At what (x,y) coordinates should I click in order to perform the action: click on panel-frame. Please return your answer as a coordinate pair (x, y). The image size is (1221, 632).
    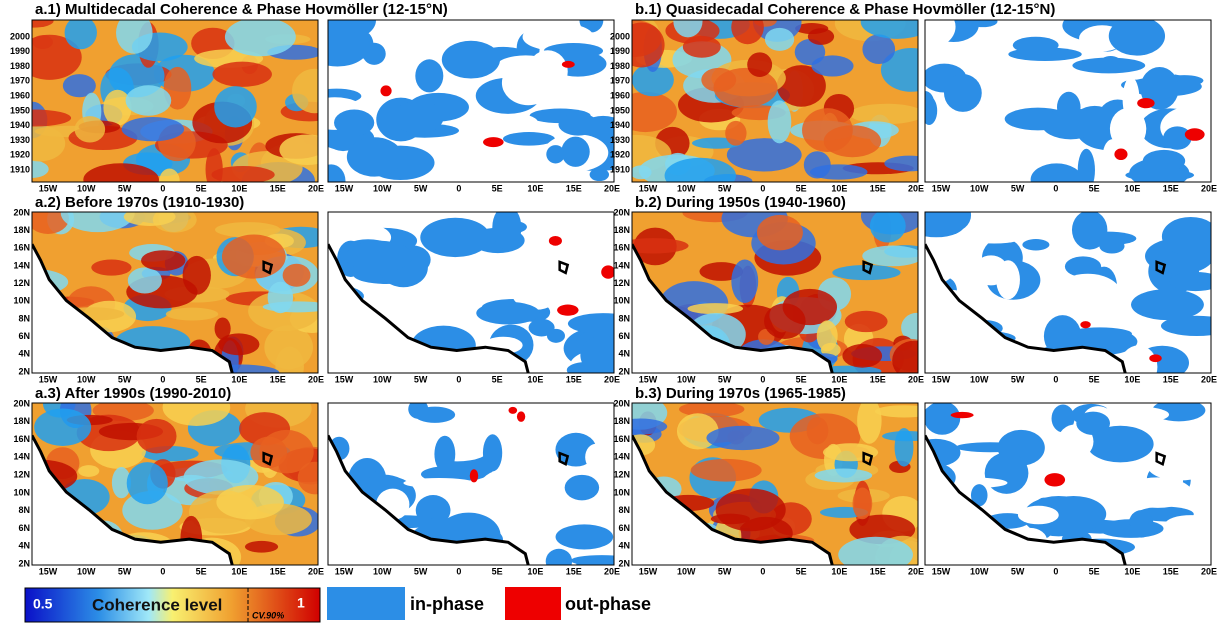
    Looking at the image, I should click on (1068, 484).